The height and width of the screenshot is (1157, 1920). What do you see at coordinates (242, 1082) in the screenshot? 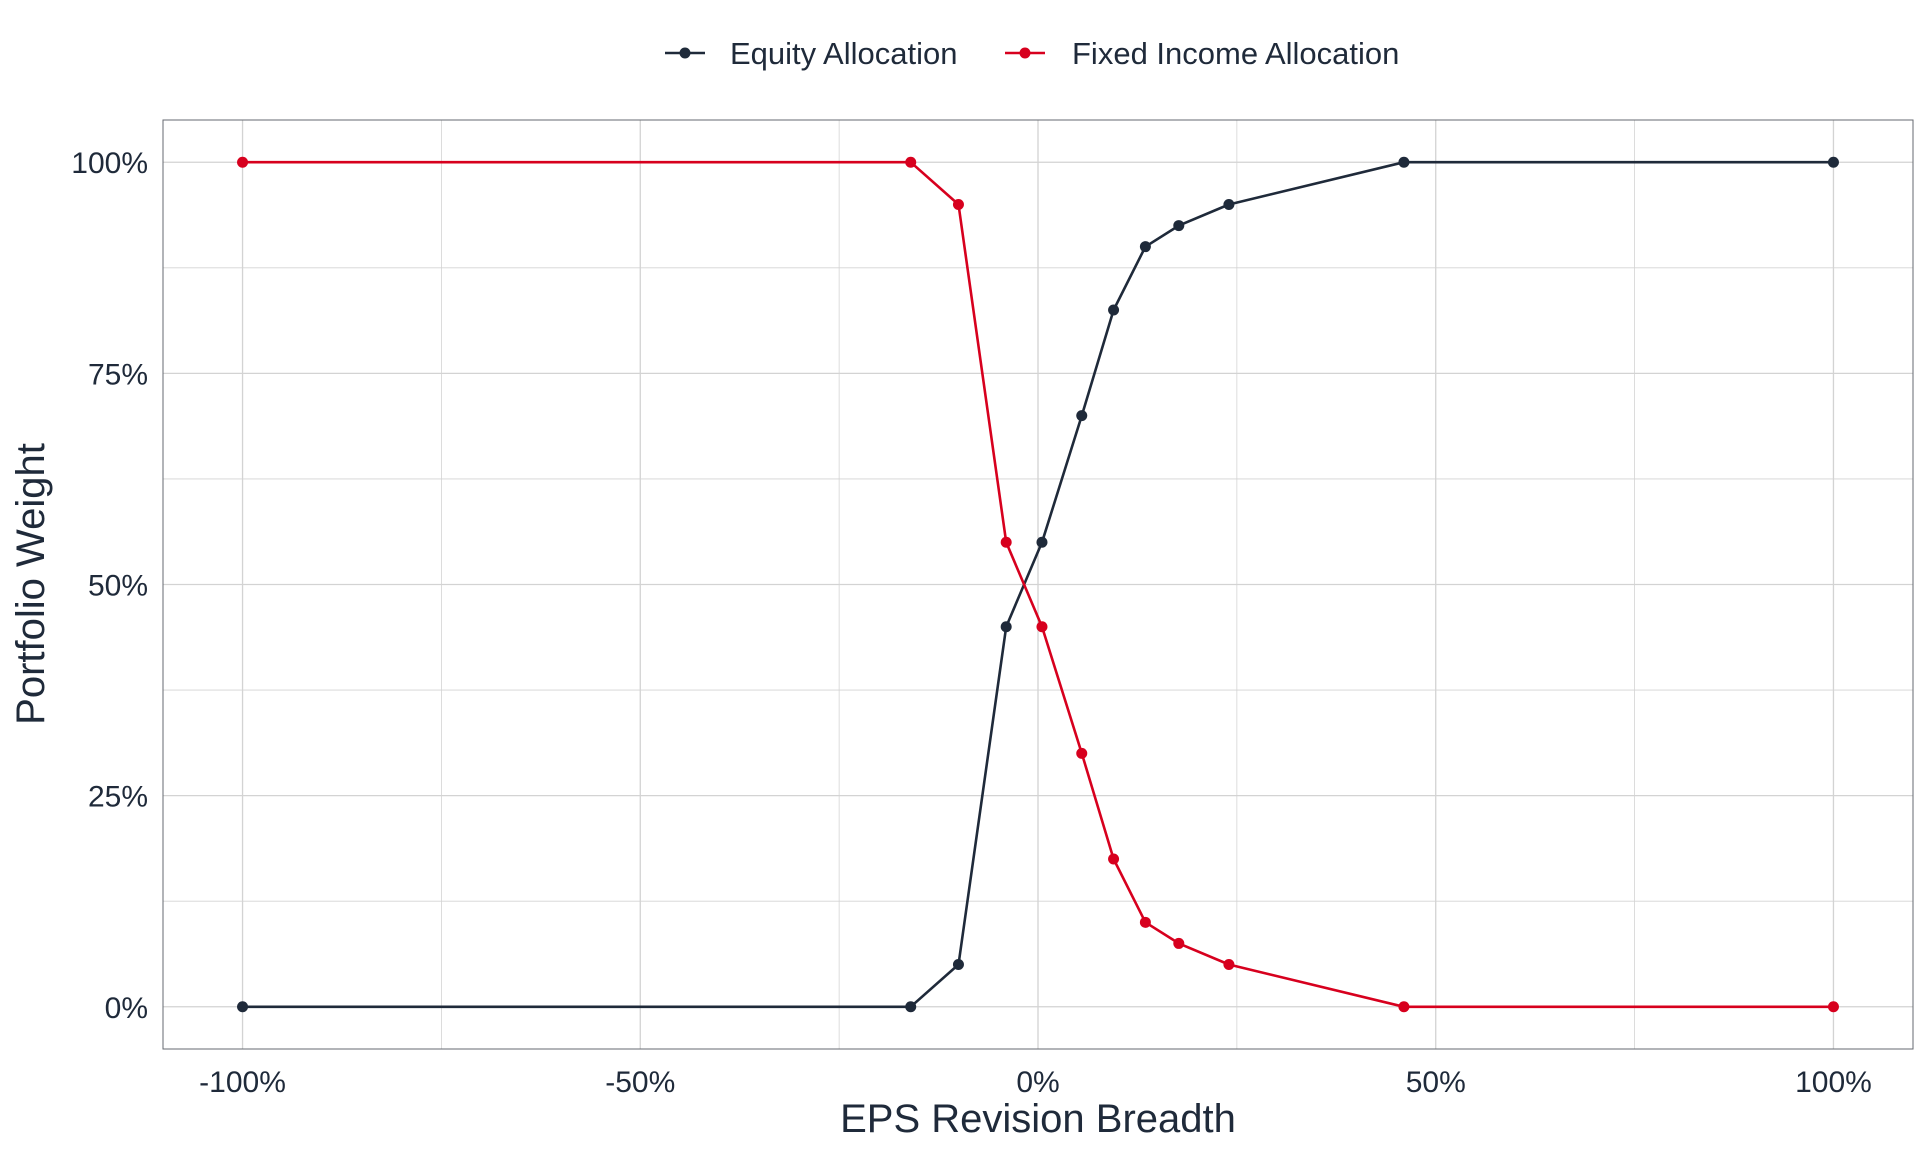
I see `x-tick-label: -100%` at bounding box center [242, 1082].